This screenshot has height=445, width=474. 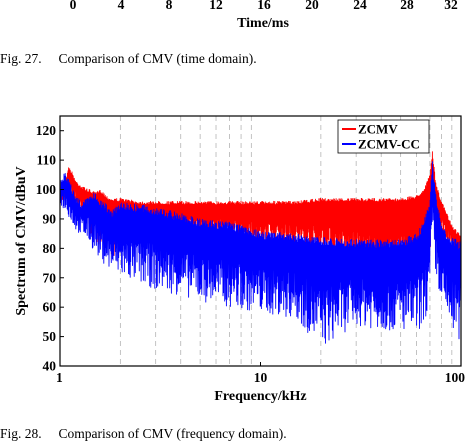 What do you see at coordinates (261, 377) in the screenshot?
I see `x-tick-label: 10` at bounding box center [261, 377].